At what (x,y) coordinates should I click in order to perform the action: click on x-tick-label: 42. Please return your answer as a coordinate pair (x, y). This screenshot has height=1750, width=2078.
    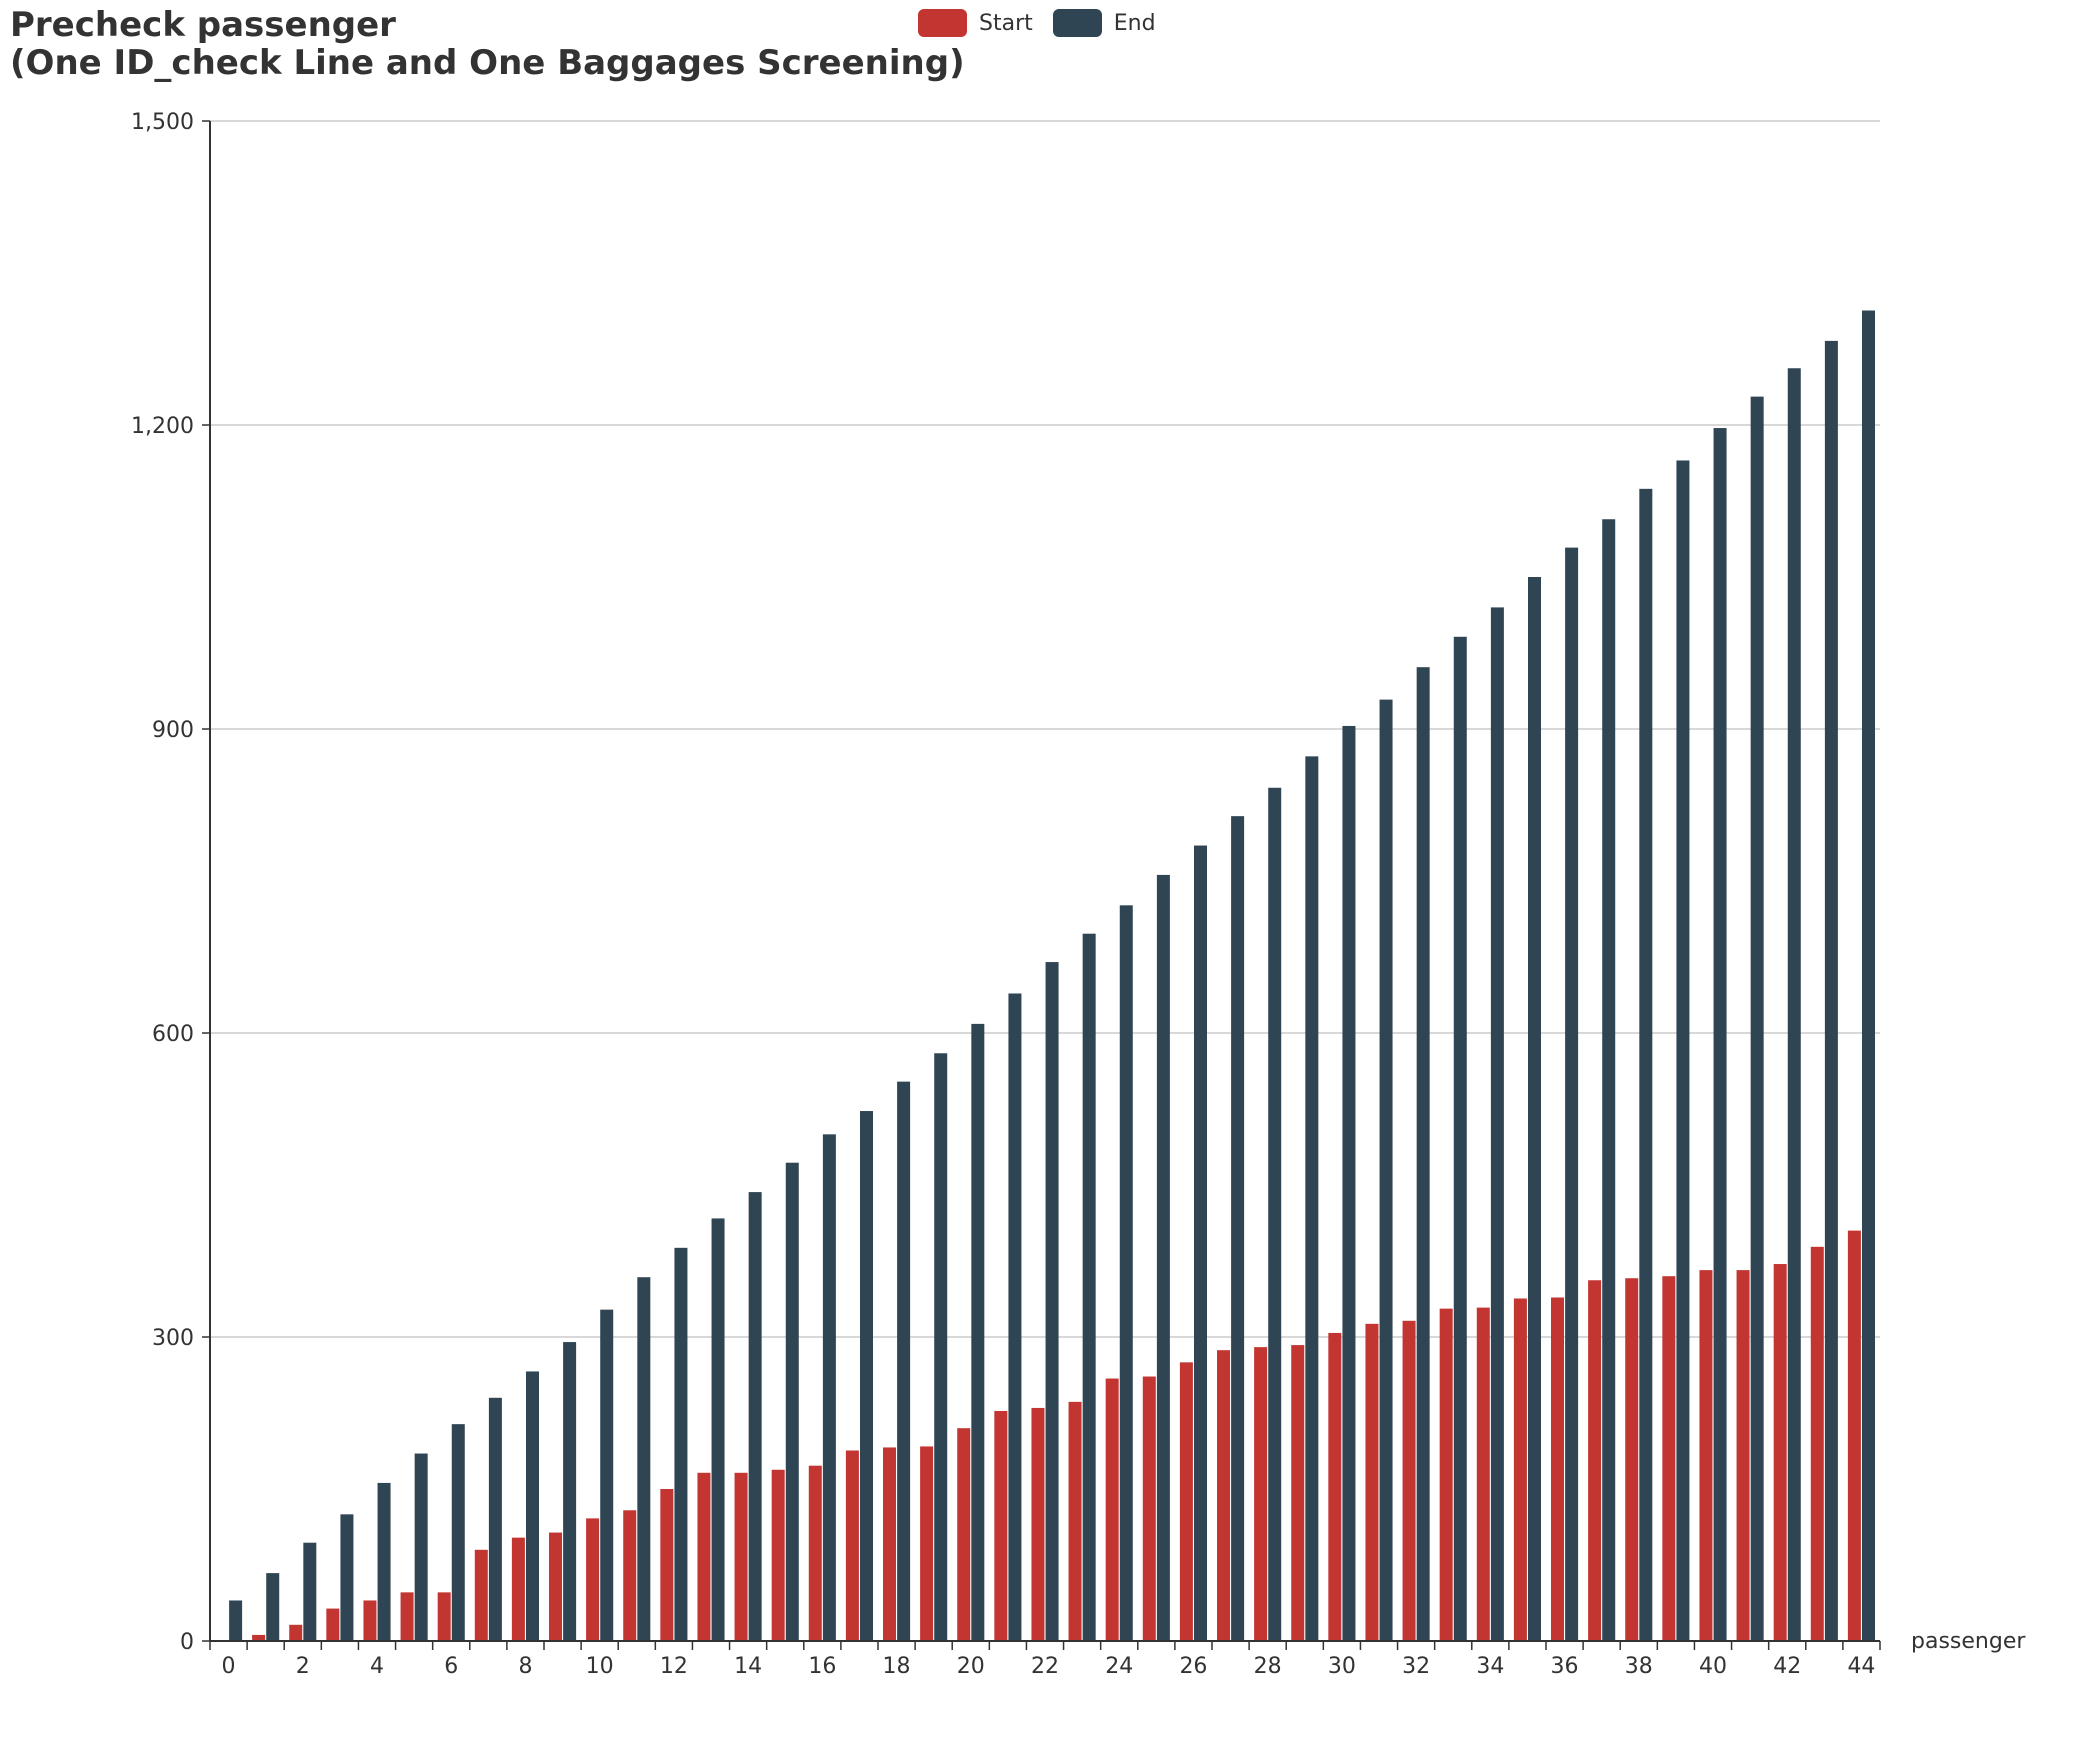
    Looking at the image, I should click on (1787, 1666).